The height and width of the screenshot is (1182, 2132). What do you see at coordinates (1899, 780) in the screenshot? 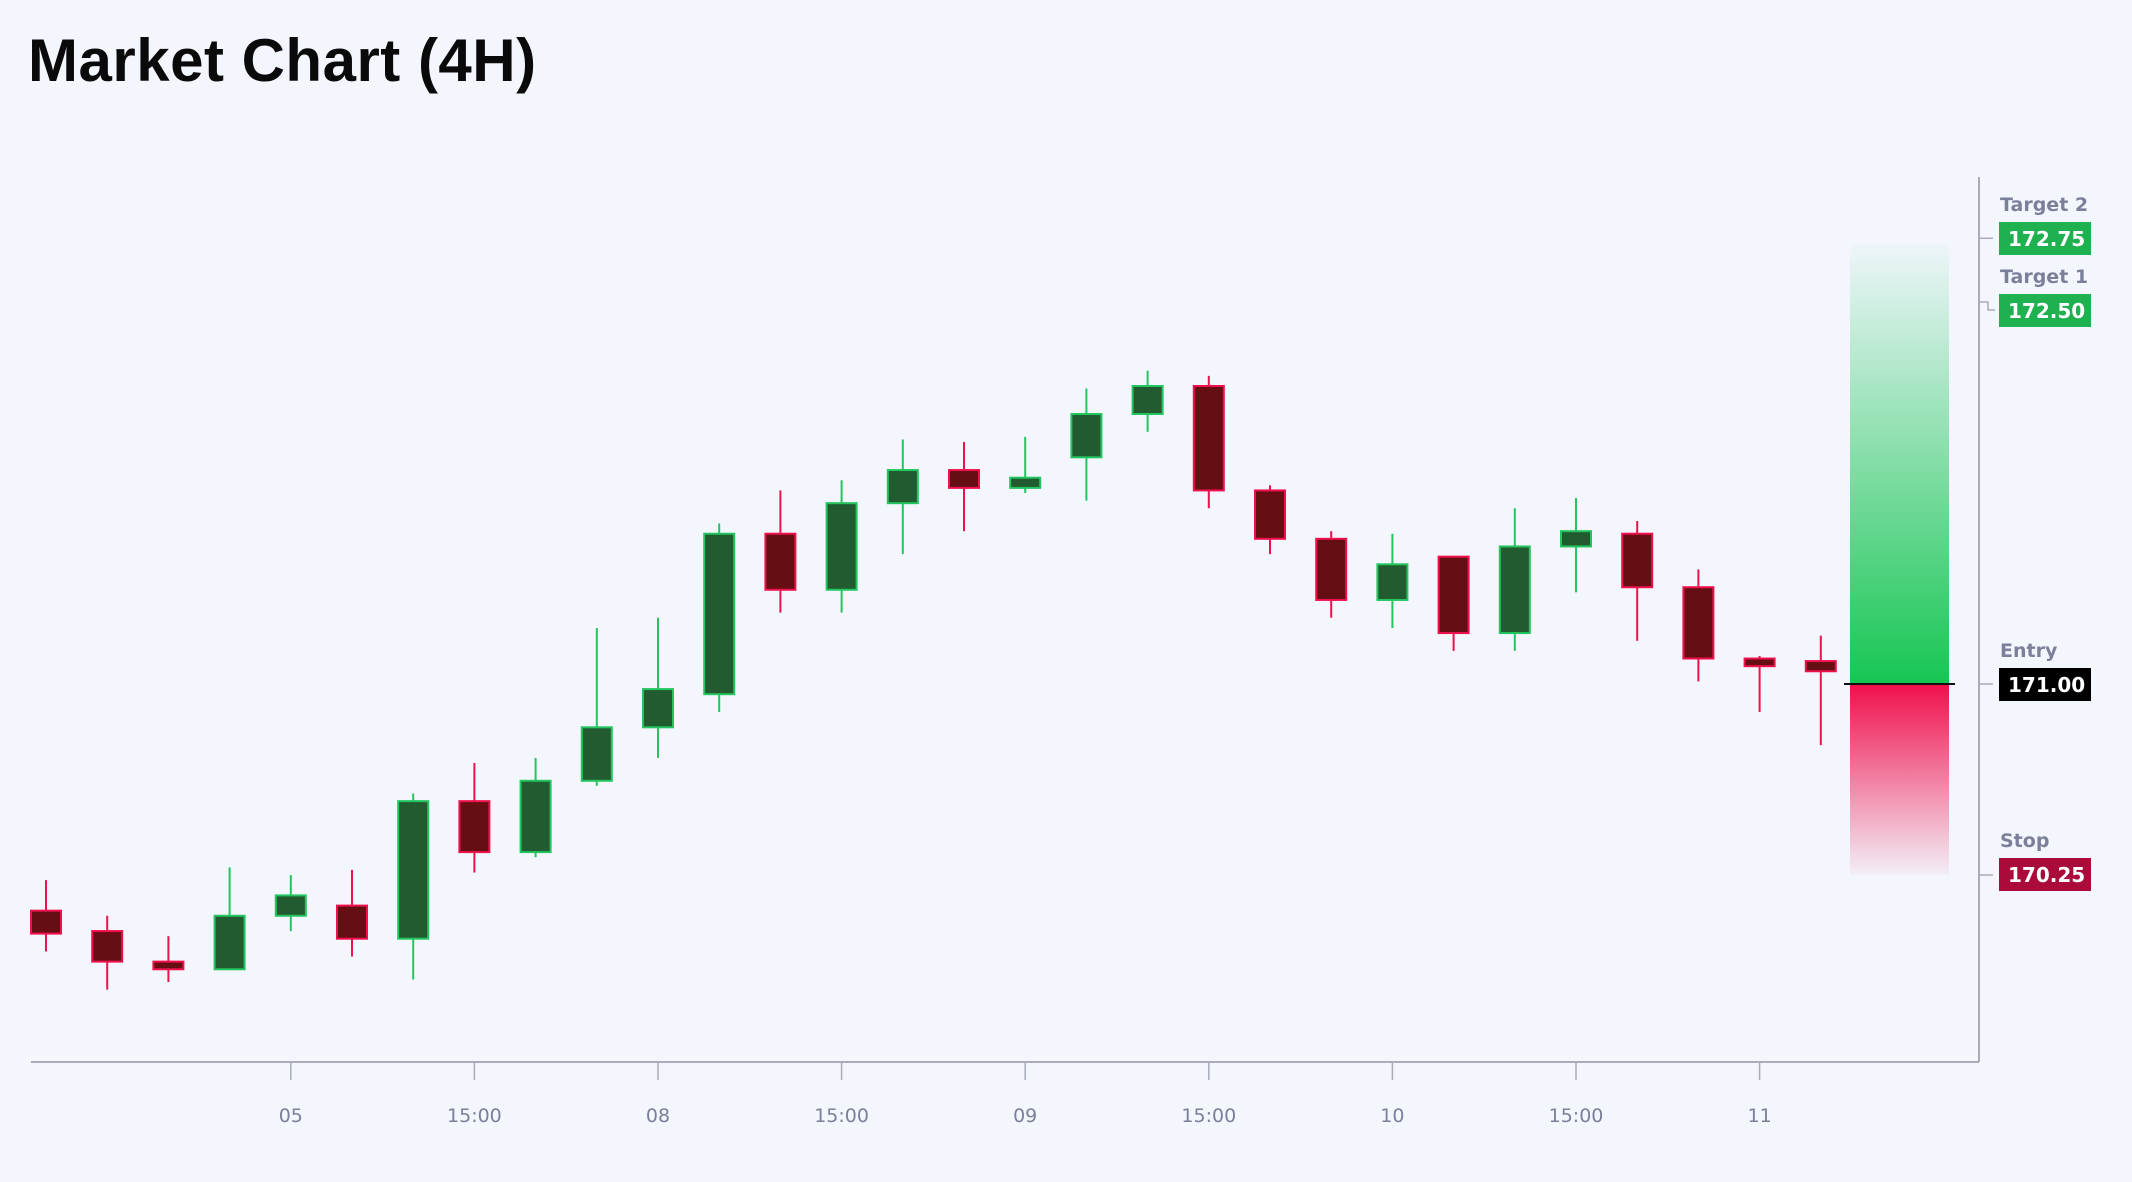
I see `loss-zone` at bounding box center [1899, 780].